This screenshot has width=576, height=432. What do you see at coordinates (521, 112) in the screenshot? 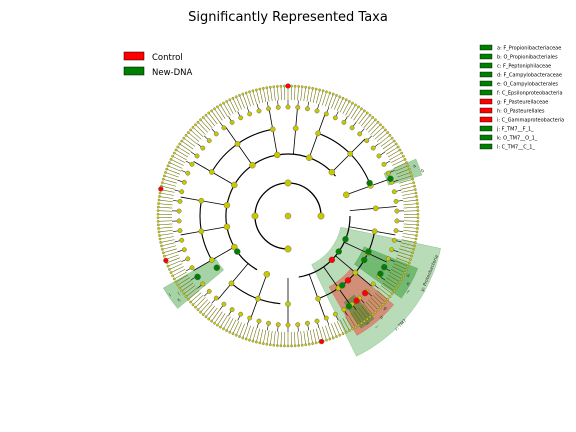
I see `key-label-h: h: O_Pasteurellales` at bounding box center [521, 112].